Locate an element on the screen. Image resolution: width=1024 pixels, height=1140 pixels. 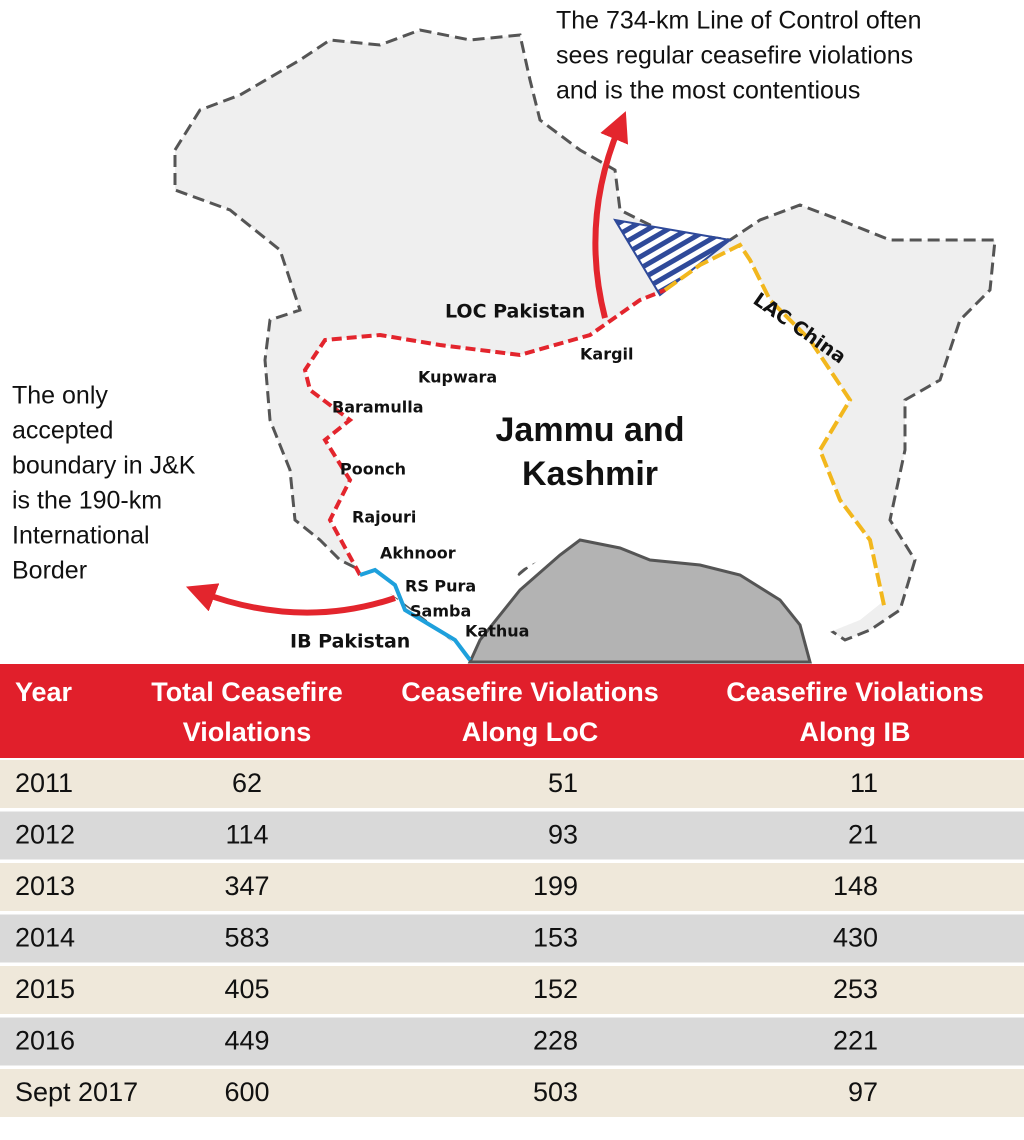
ib-note: accepted is located at coordinates (62, 431).